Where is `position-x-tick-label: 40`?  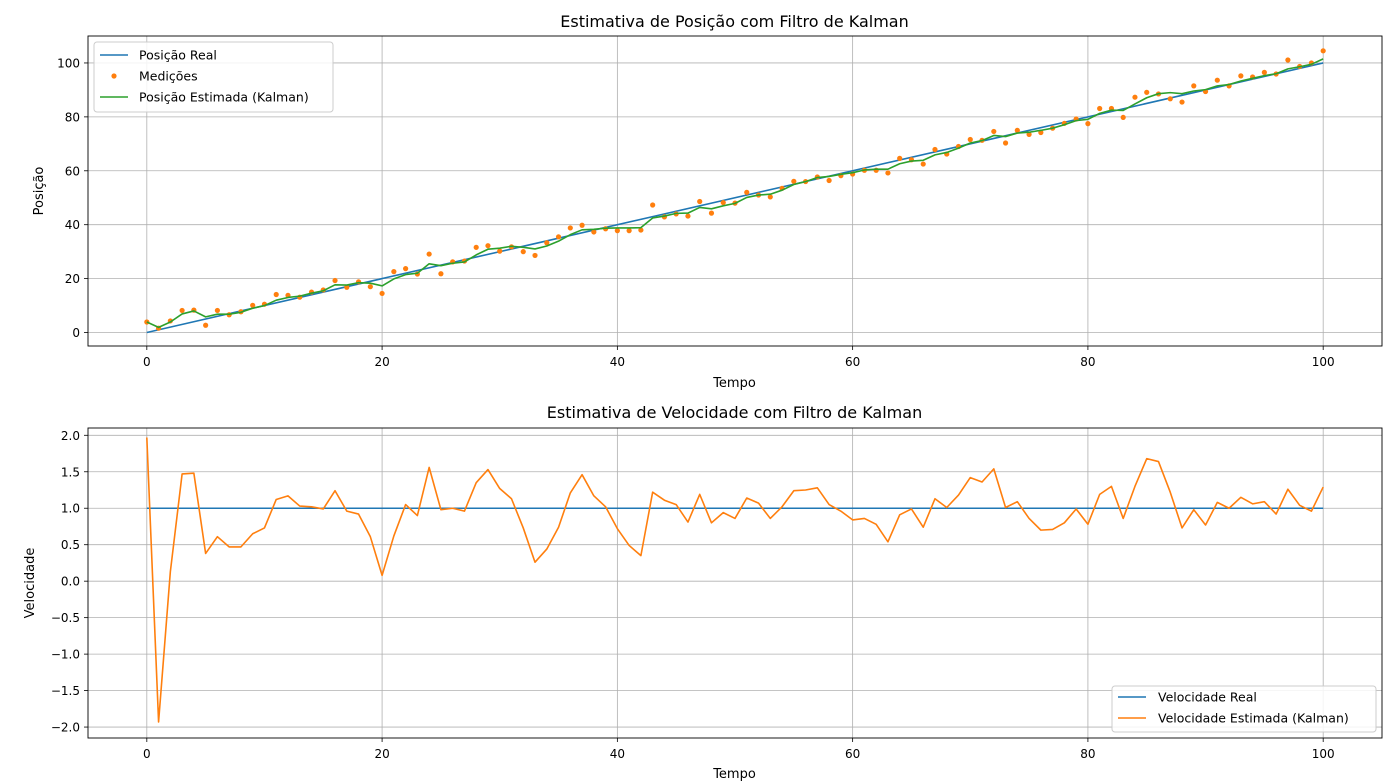
position-x-tick-label: 40 is located at coordinates (617, 362).